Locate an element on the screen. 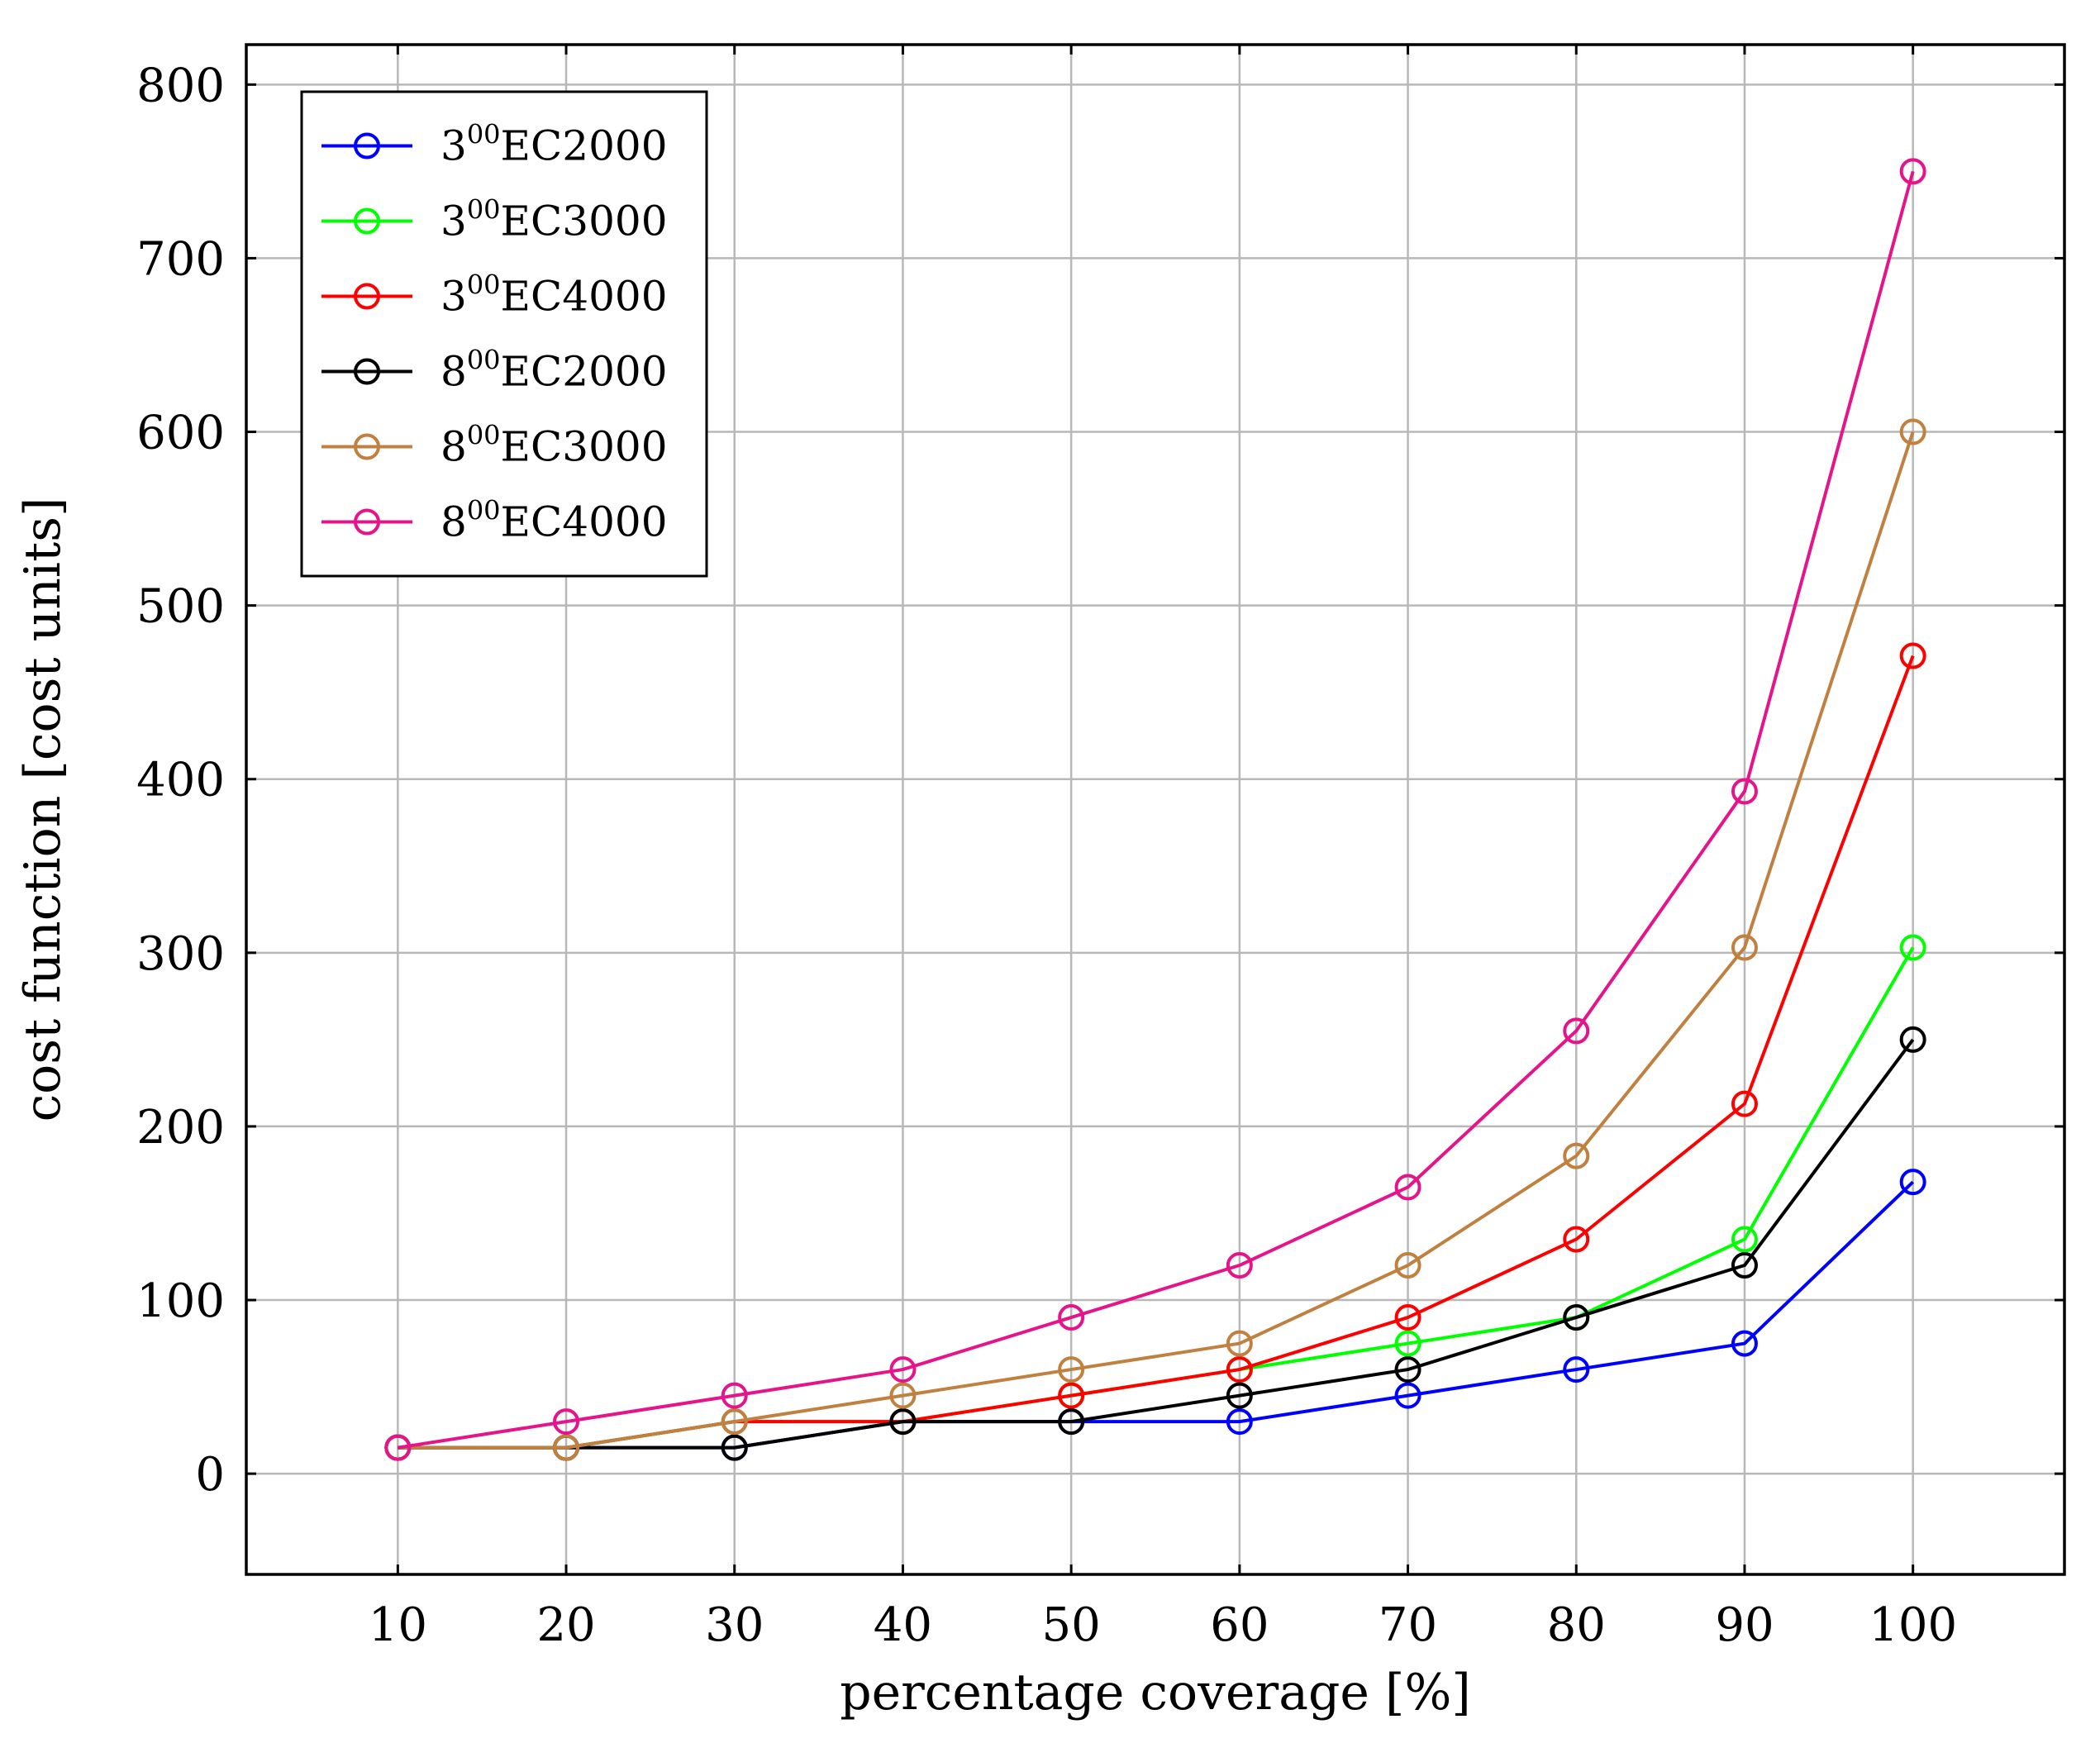  x-tick-label: 90 is located at coordinates (1744, 1625).